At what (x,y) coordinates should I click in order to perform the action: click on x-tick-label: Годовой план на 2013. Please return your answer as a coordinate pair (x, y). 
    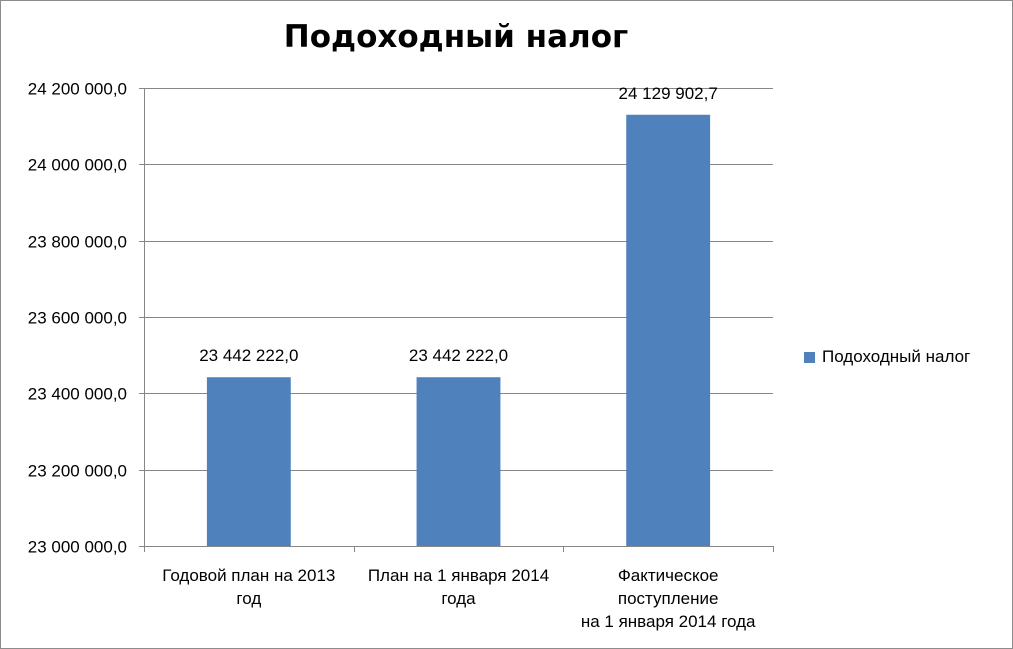
    Looking at the image, I should click on (248, 575).